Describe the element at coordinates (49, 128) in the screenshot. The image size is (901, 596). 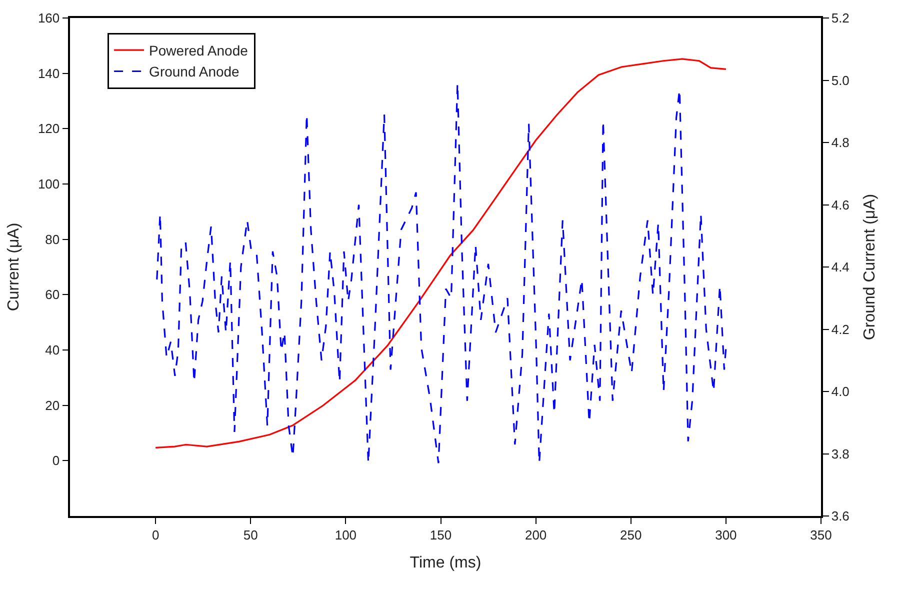
I see `y-tick-label: 120` at that location.